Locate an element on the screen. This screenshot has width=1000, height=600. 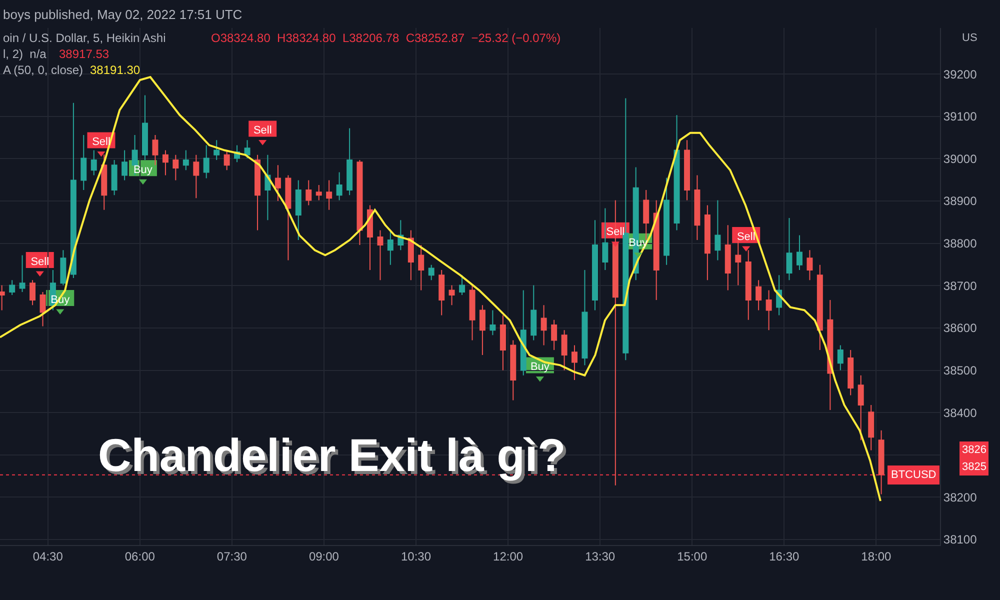
text: 3825 is located at coordinates (974, 467).